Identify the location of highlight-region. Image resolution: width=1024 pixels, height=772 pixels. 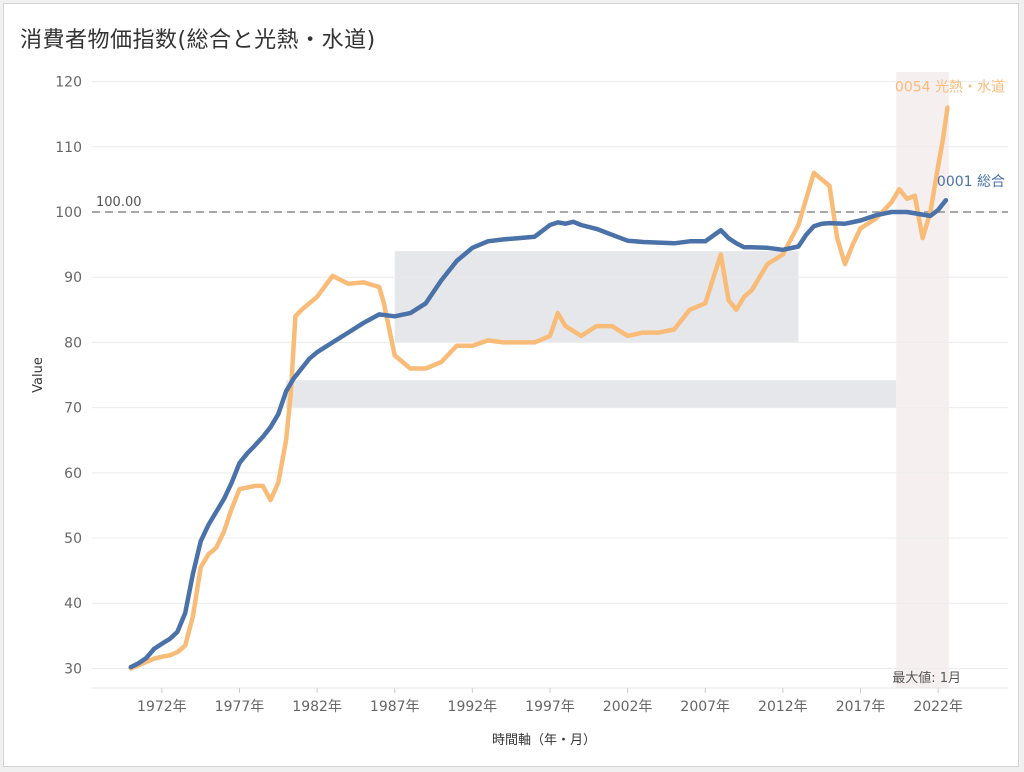
(923, 380).